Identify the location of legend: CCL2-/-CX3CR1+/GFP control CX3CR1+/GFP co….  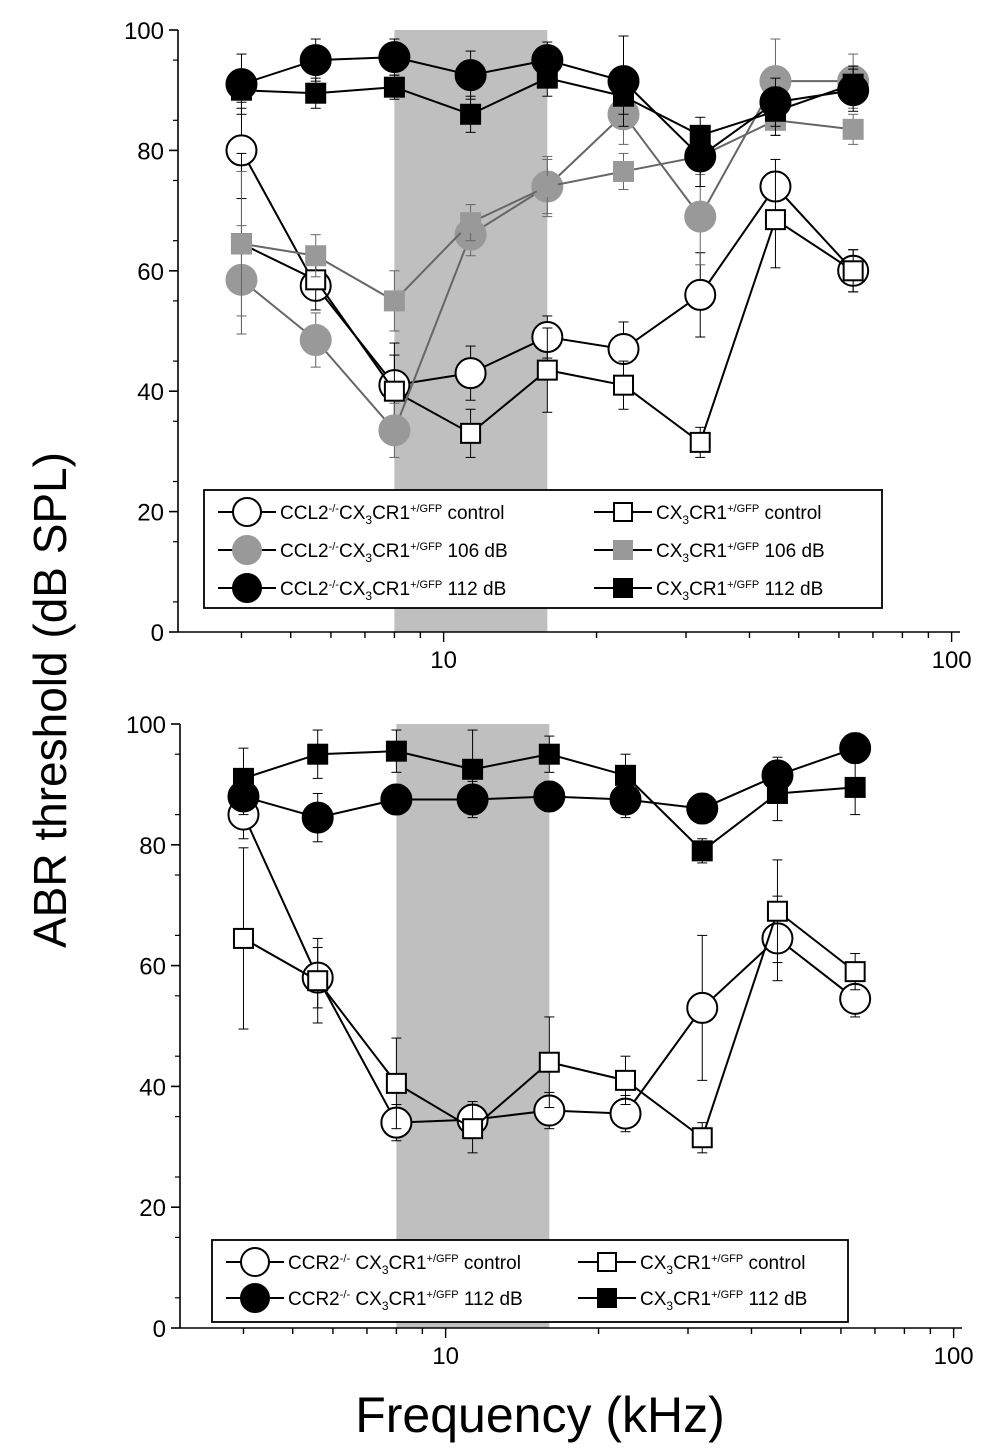
(543, 549).